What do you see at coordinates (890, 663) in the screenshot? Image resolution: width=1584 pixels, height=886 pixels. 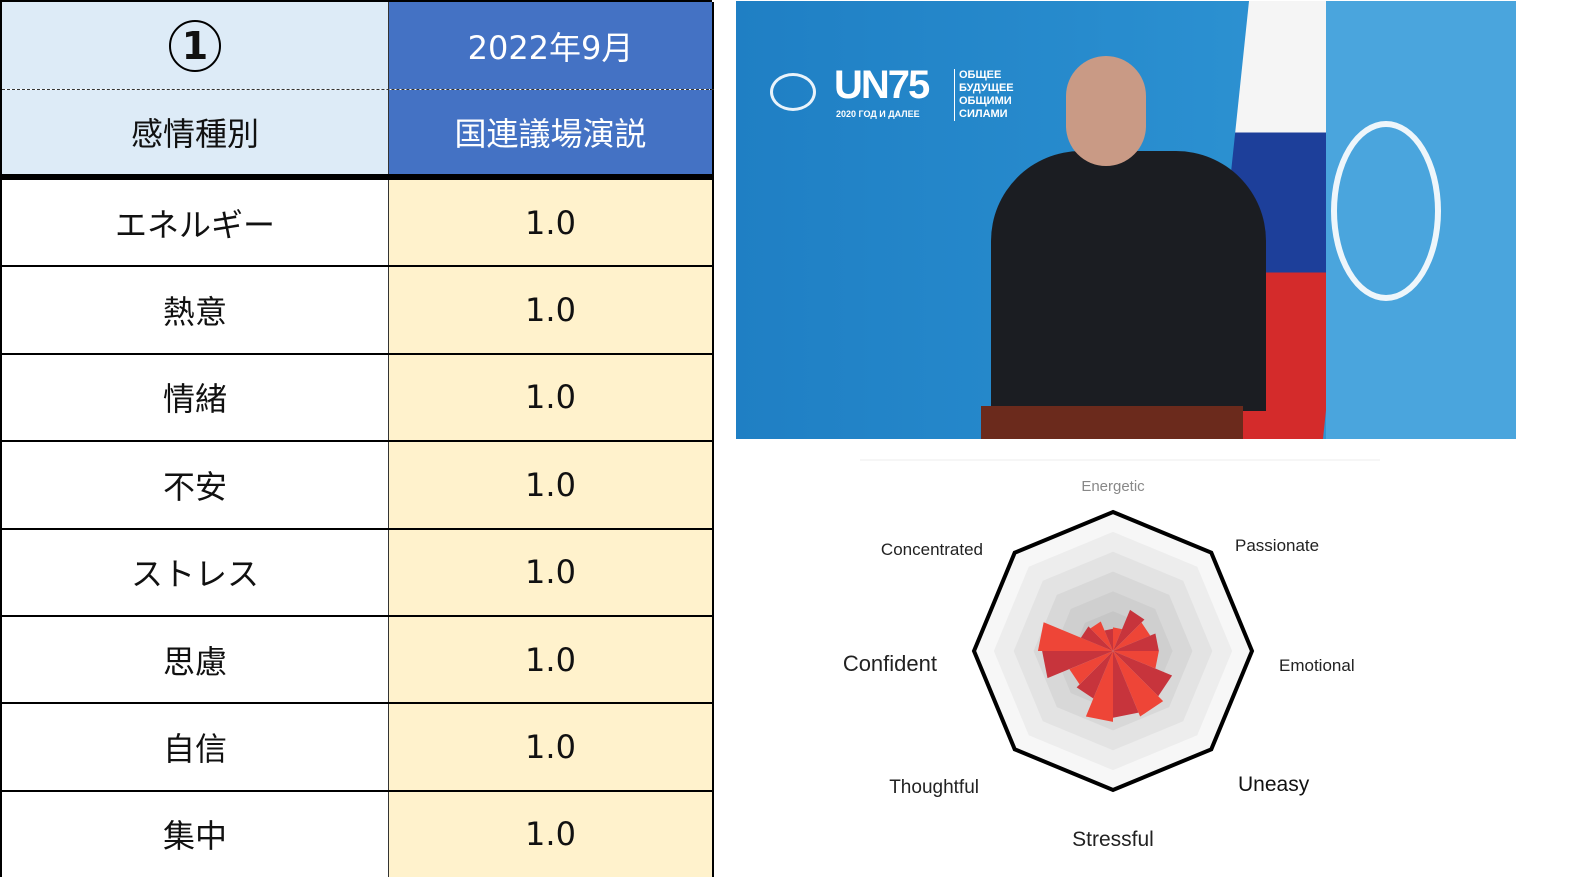 I see `axis-label: Confident` at bounding box center [890, 663].